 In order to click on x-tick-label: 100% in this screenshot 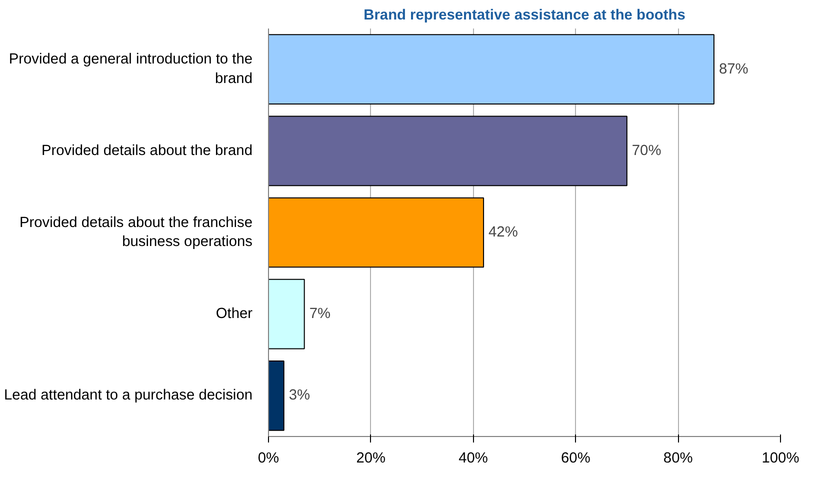, I will do `click(781, 458)`.